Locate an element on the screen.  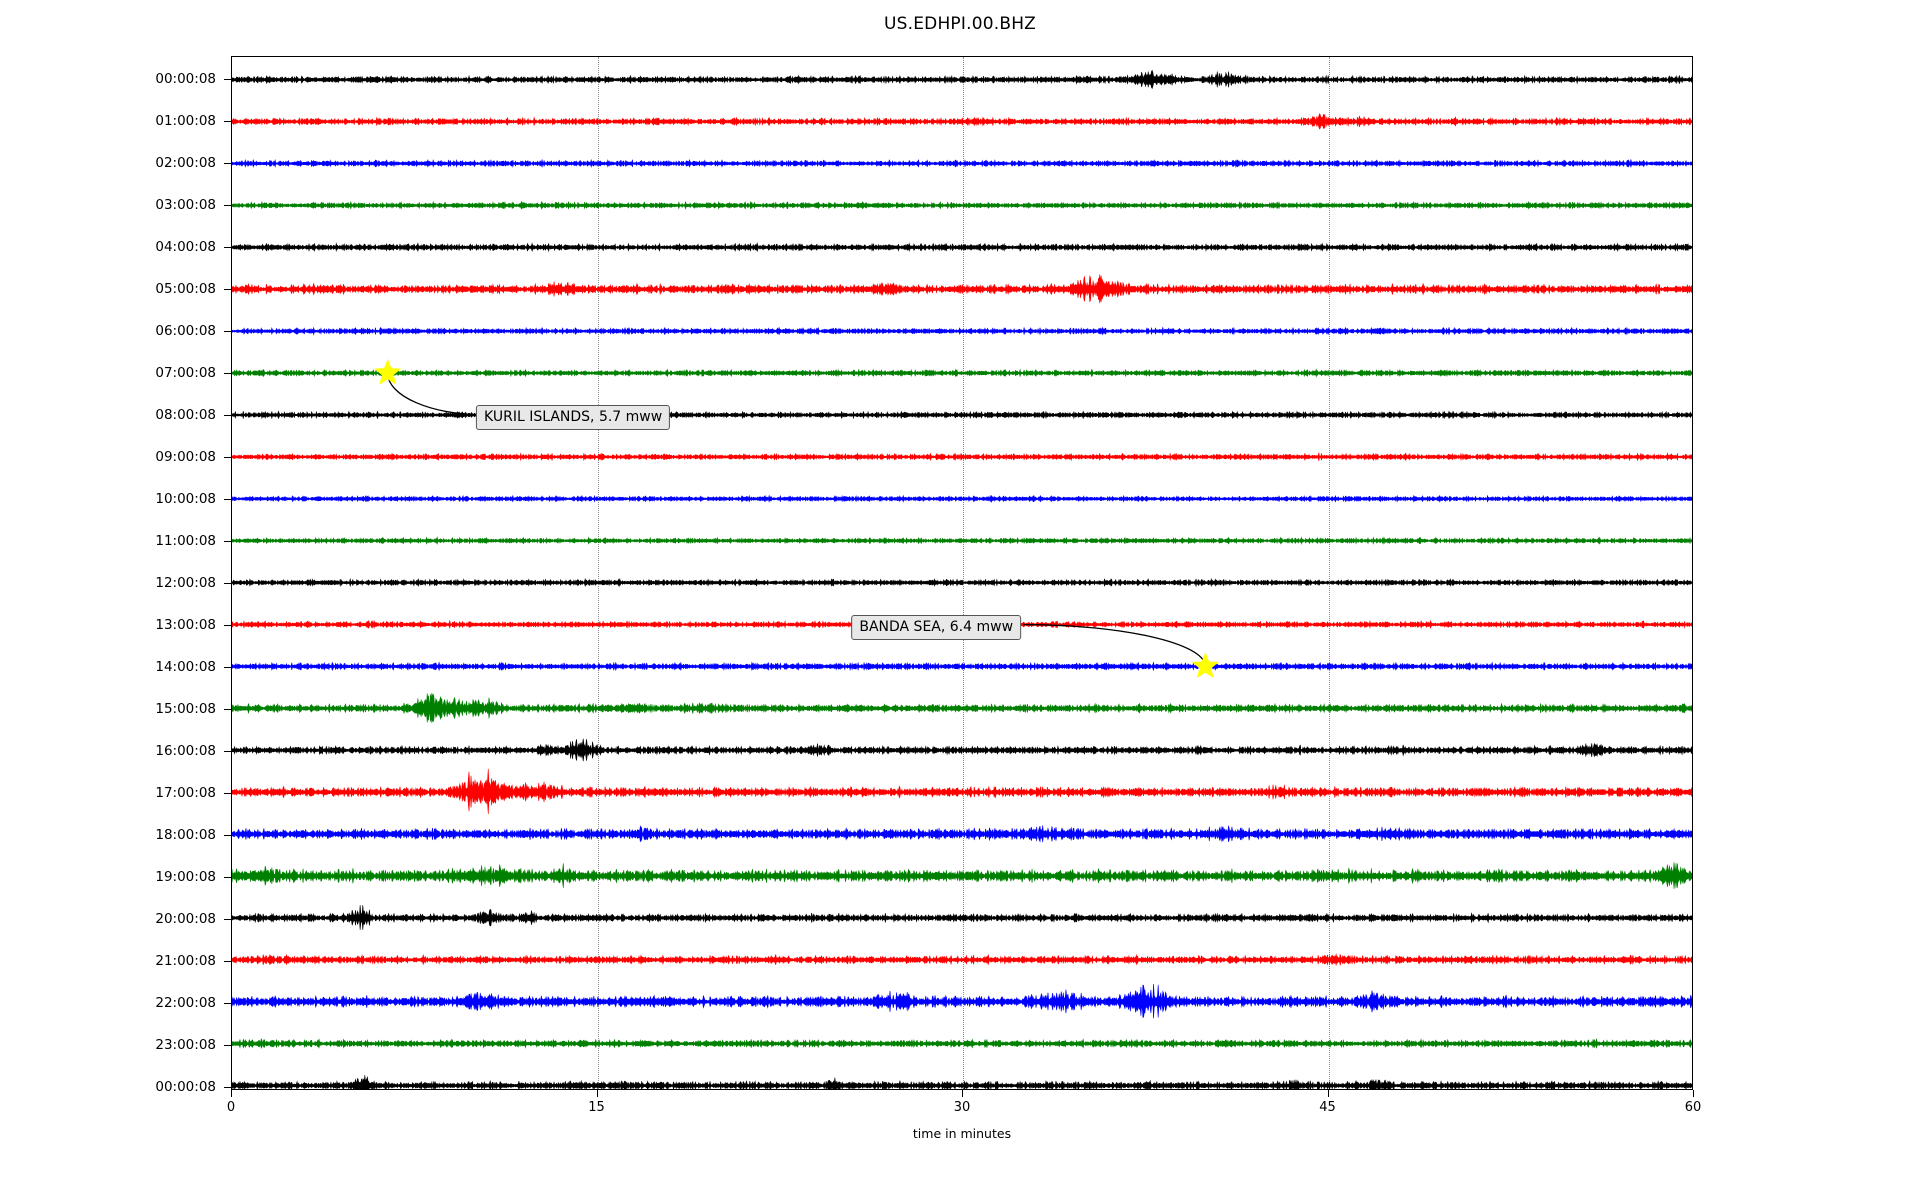
y-axis-label-19: 19:00:08 is located at coordinates (185, 876).